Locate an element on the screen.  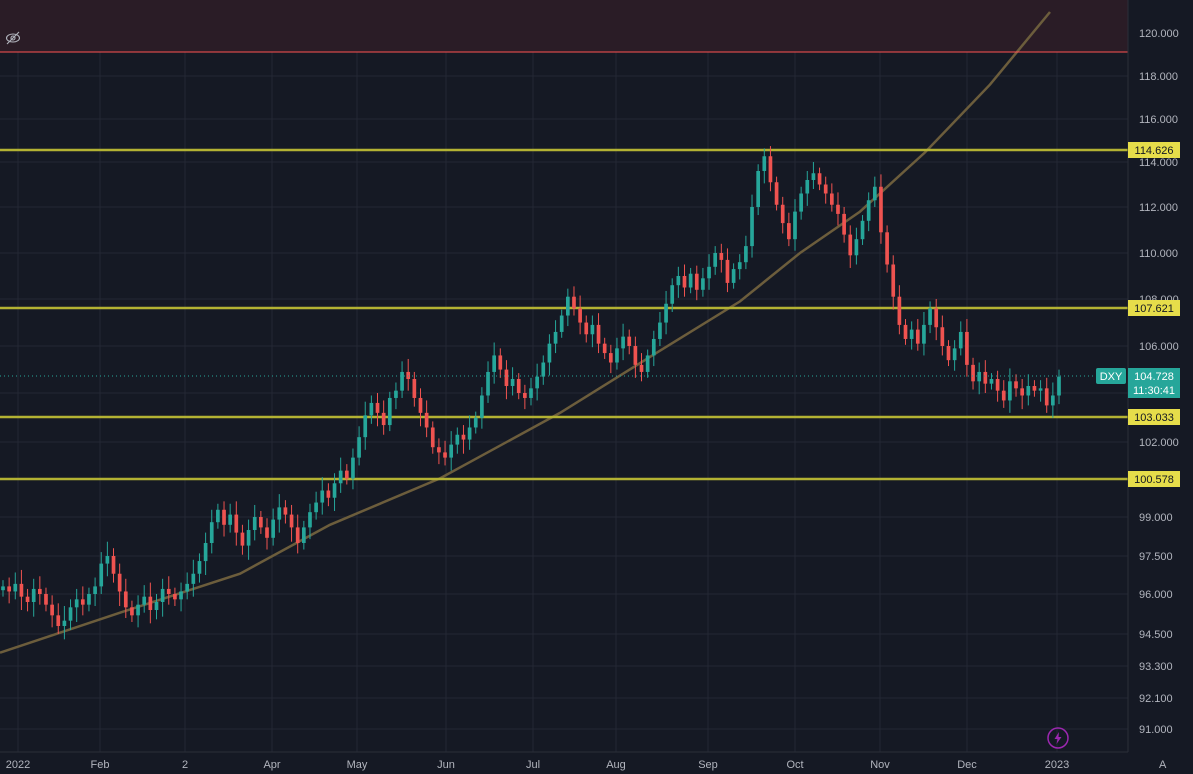
level-price-label: 100.578 is located at coordinates (1154, 480).